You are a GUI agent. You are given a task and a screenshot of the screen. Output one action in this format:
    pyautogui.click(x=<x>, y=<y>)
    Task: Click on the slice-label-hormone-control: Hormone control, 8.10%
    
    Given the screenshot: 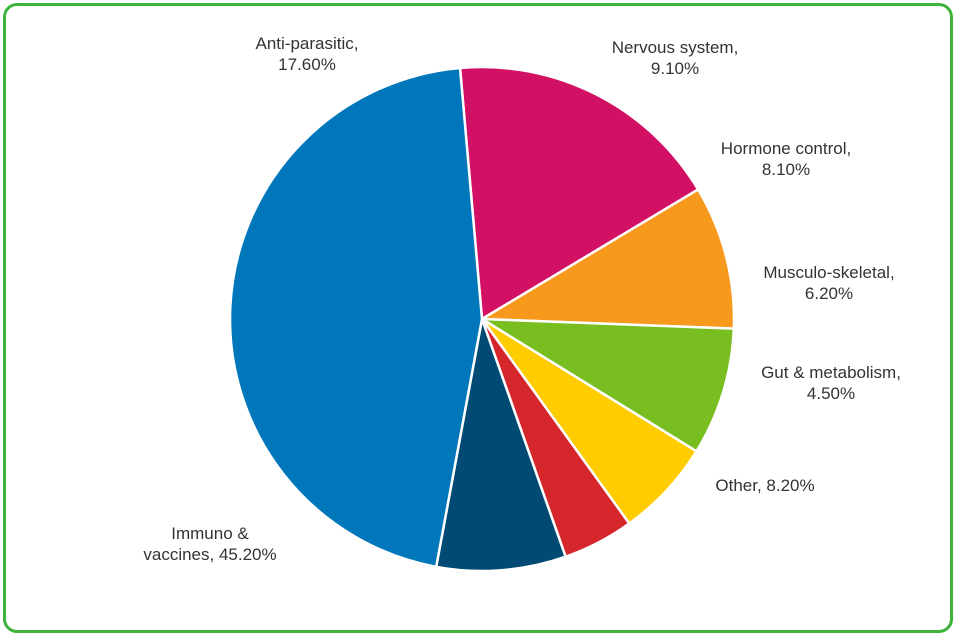 What is the action you would take?
    pyautogui.click(x=786, y=159)
    